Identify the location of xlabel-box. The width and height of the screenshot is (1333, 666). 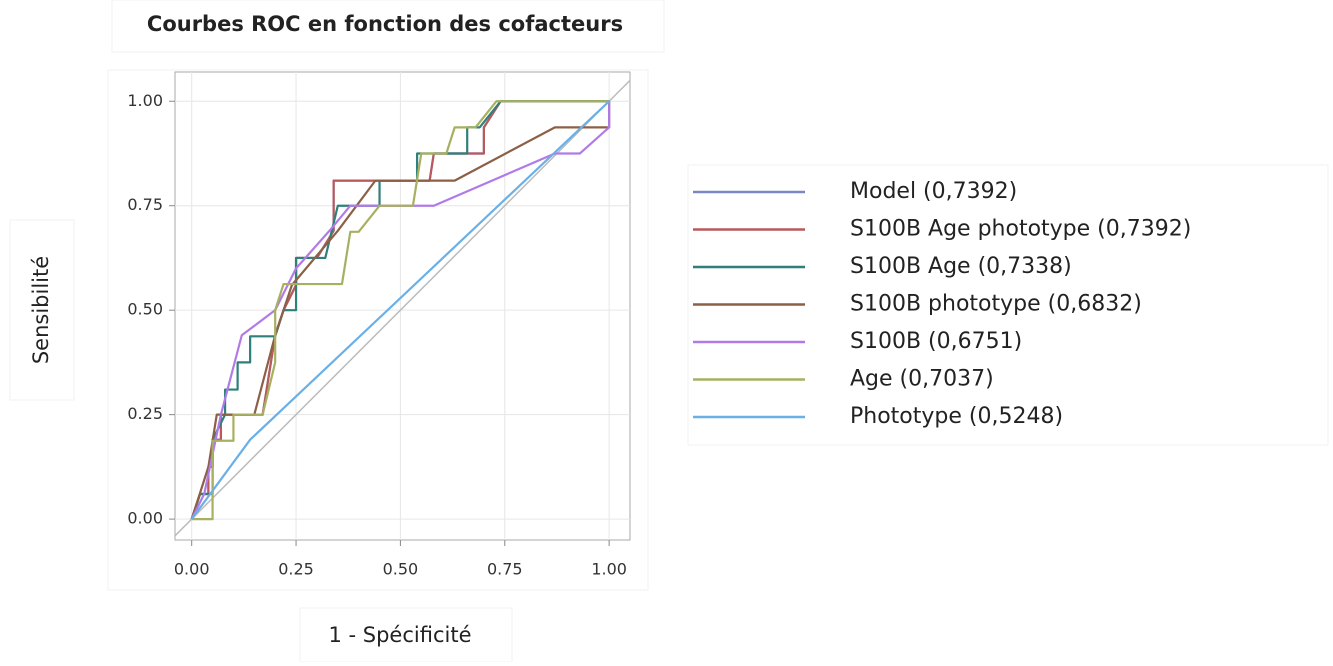
(406, 635).